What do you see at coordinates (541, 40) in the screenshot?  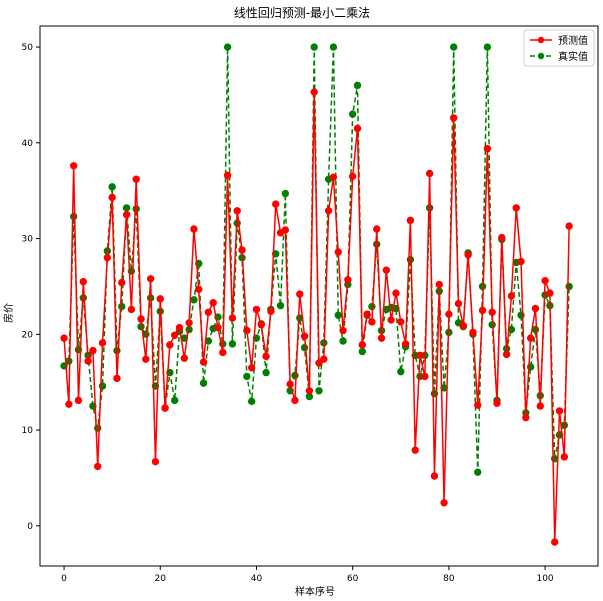 I see `legend-marker` at bounding box center [541, 40].